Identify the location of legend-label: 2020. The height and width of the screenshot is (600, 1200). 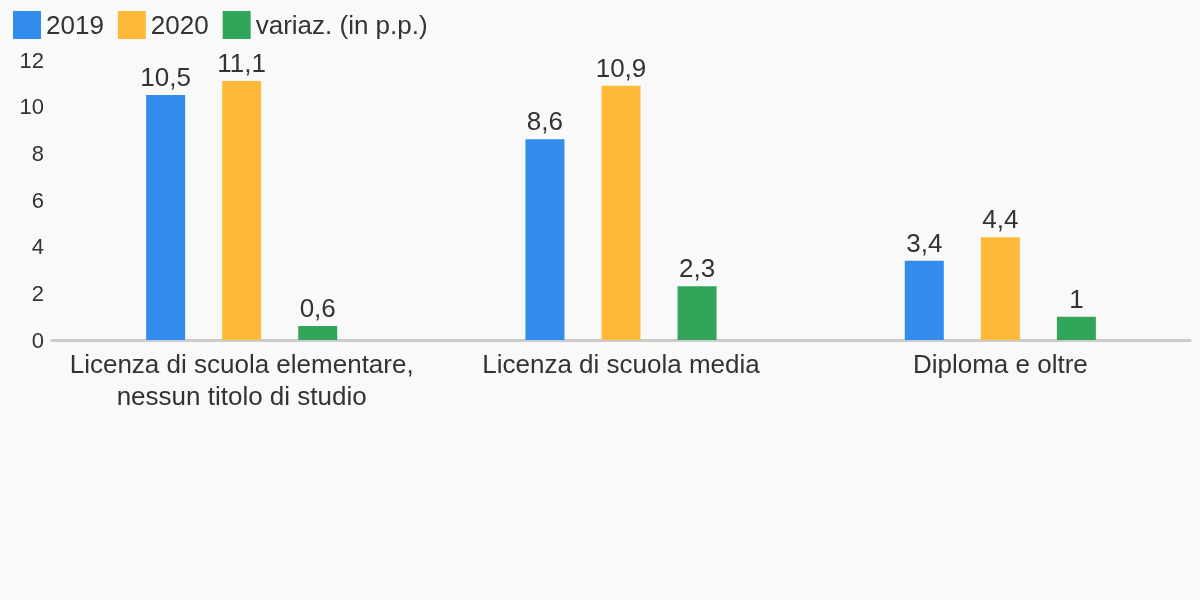
(179, 25).